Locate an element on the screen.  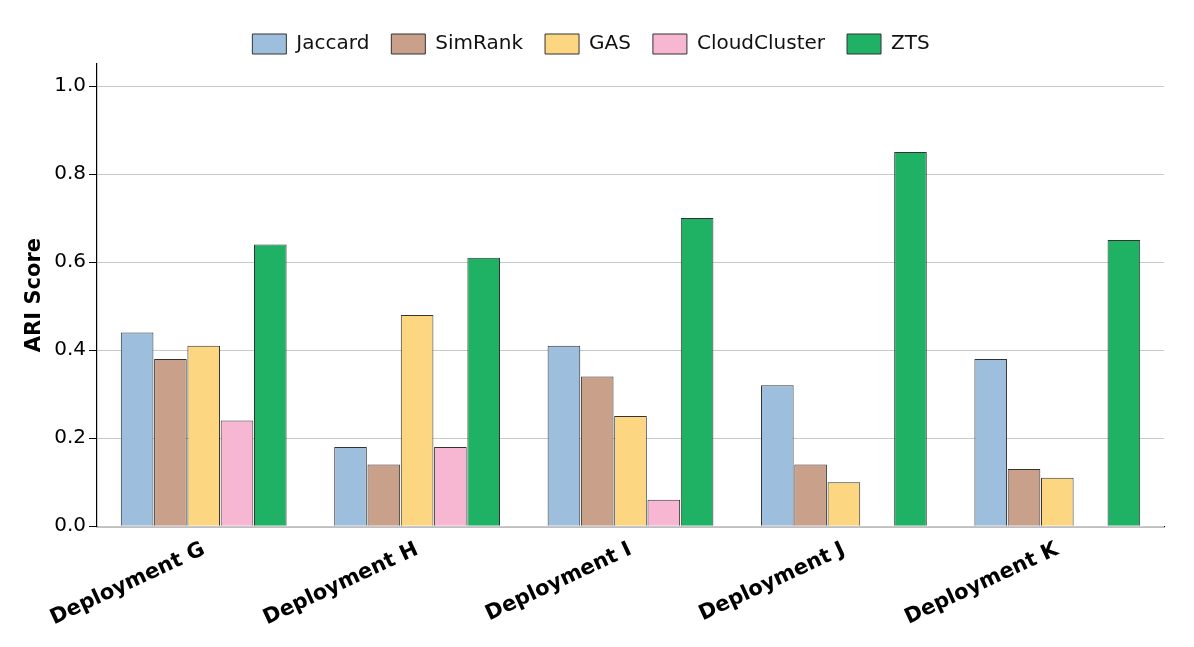
legend-label: Jaccard is located at coordinates (332, 42).